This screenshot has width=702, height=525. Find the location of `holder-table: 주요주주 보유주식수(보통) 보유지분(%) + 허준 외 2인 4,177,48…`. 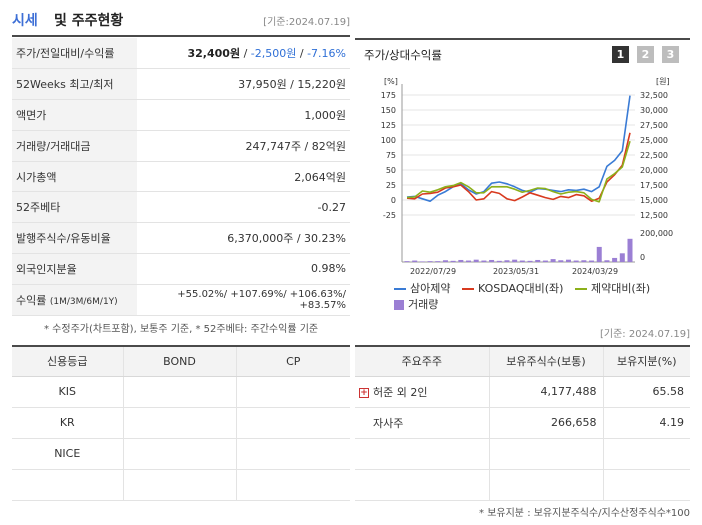

holder-table: 주요주주 보유주식수(보통) 보유지분(%) + 허준 외 2인 4,177,48… is located at coordinates (522, 423).